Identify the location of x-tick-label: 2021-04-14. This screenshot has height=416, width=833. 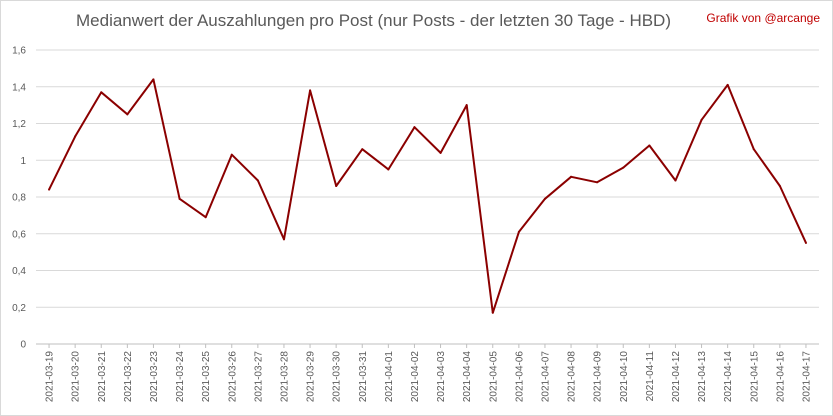
(728, 377).